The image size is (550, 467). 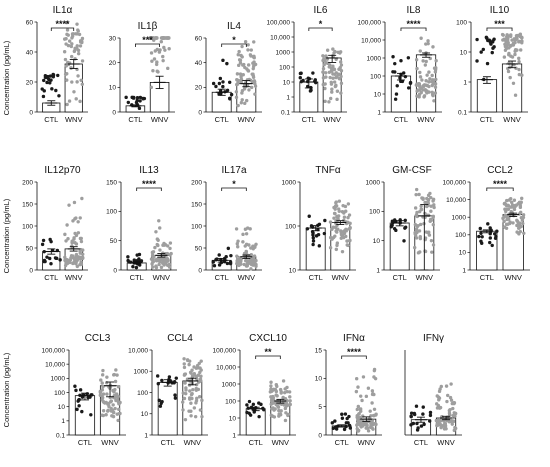 What do you see at coordinates (500, 170) in the screenshot?
I see `panel-title: CCL2` at bounding box center [500, 170].